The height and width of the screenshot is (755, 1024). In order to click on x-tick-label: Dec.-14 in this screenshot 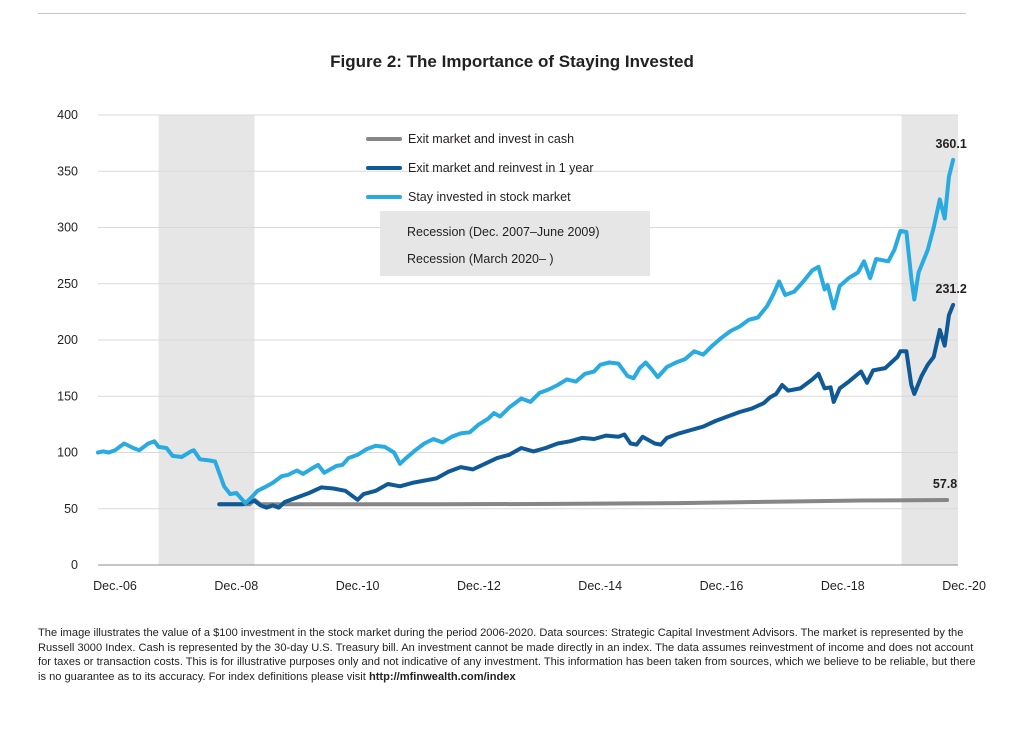, I will do `click(600, 586)`.